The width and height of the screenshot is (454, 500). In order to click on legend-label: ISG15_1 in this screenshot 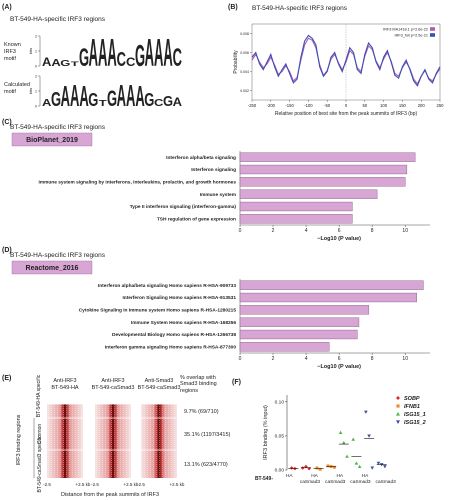, I will do `click(415, 415)`.